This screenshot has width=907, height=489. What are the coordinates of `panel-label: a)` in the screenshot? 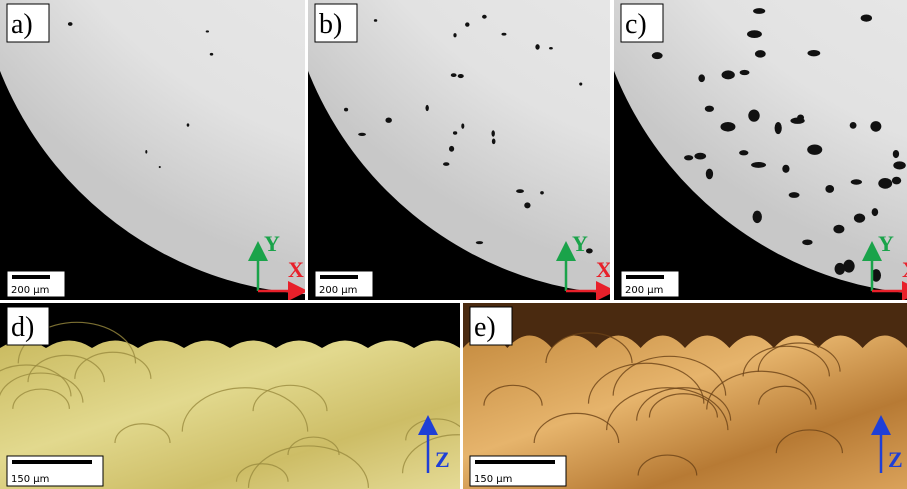 It's located at (22, 24).